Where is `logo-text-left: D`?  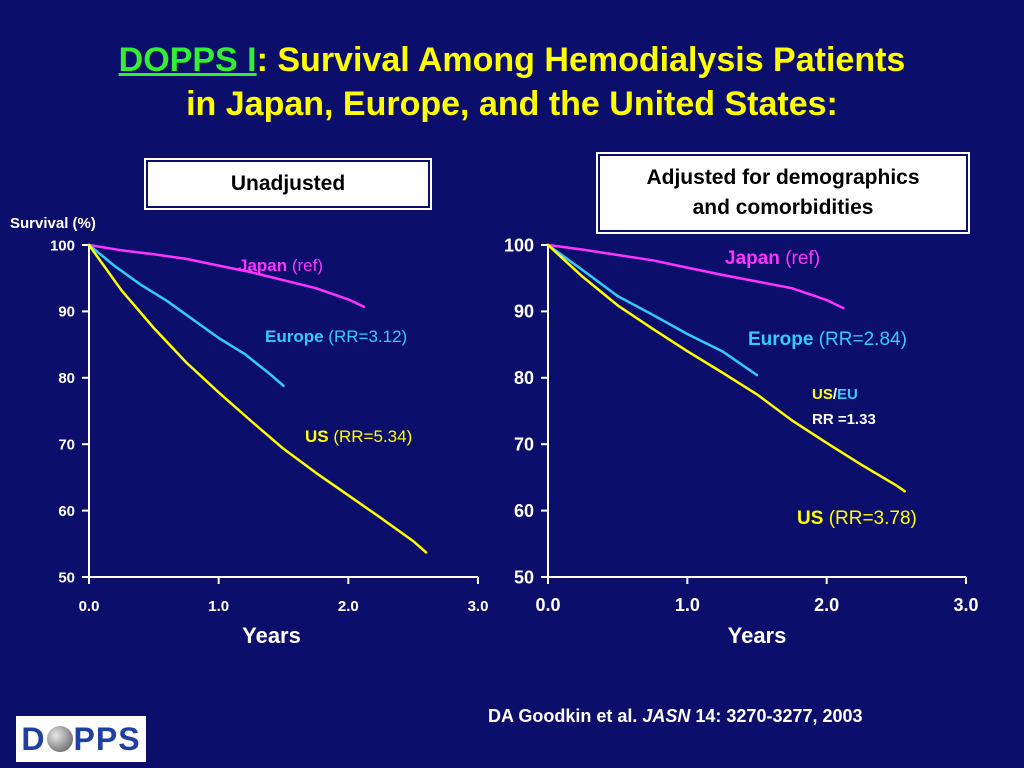
logo-text-left: D is located at coordinates (33, 738).